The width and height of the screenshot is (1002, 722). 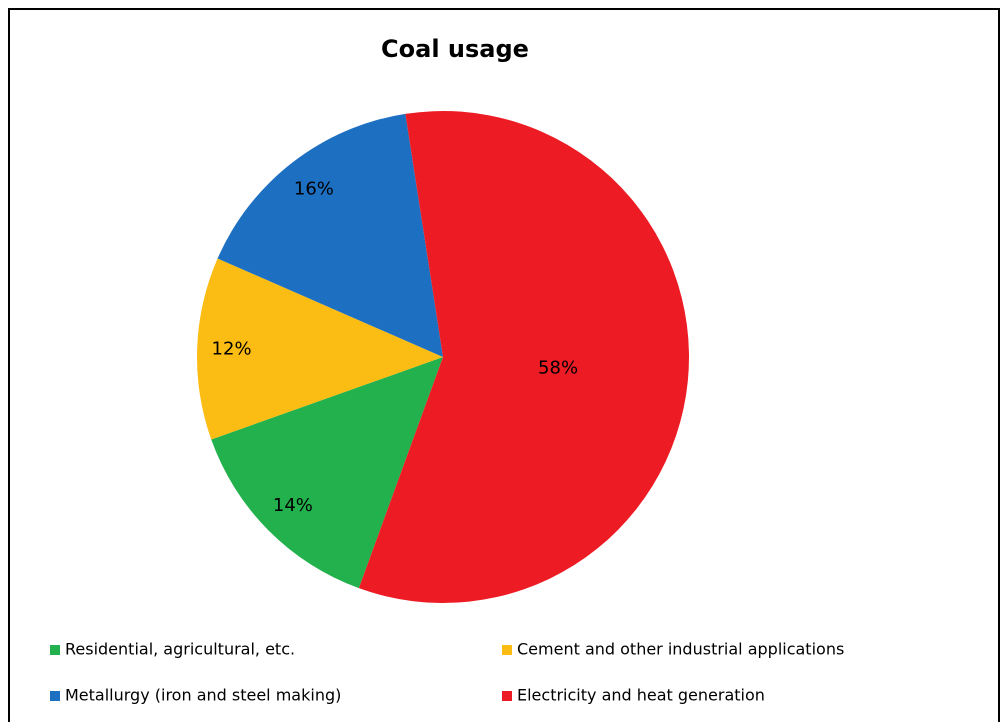 I want to click on data-label: 12%, so click(x=232, y=349).